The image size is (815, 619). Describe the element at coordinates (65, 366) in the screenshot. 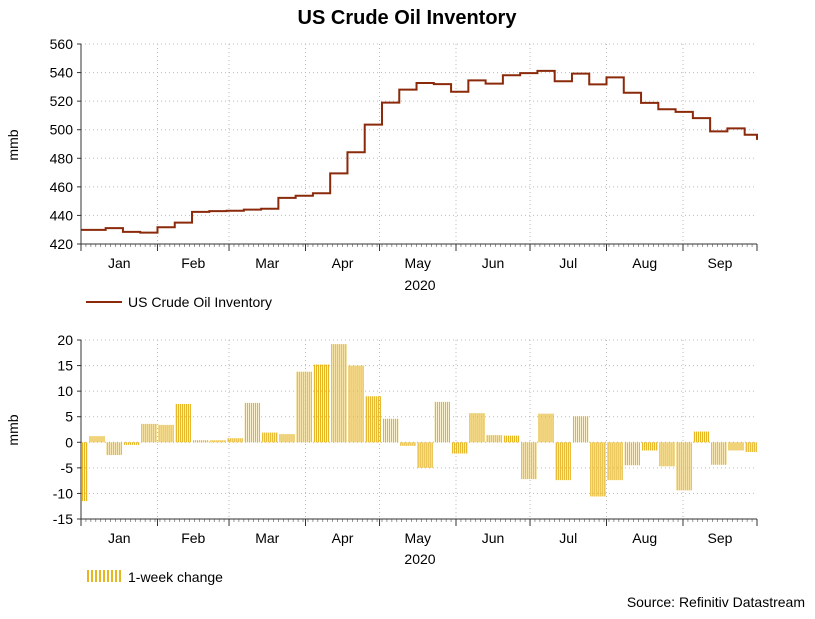

I see `y-tick-label: 15` at that location.